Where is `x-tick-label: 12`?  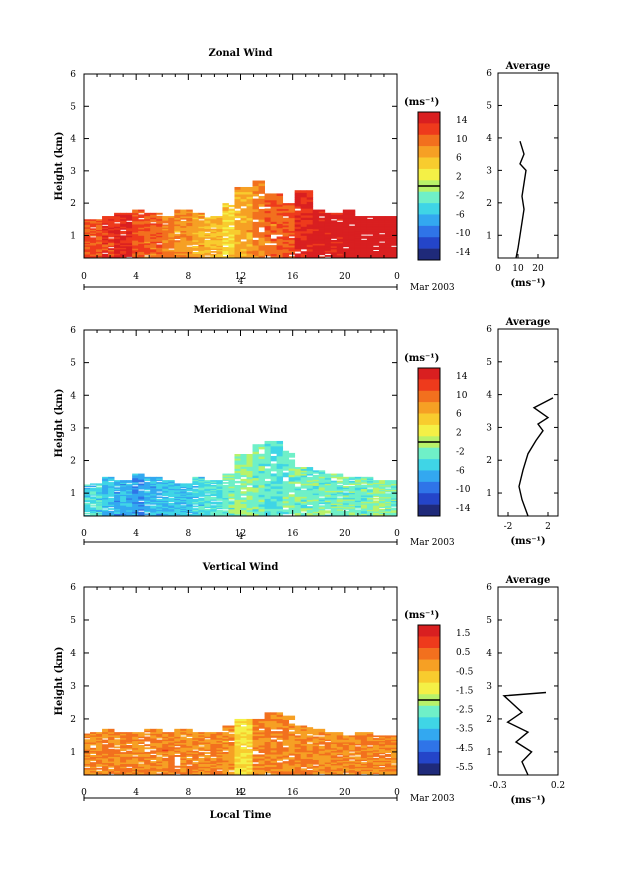 x-tick-label: 12 is located at coordinates (240, 534).